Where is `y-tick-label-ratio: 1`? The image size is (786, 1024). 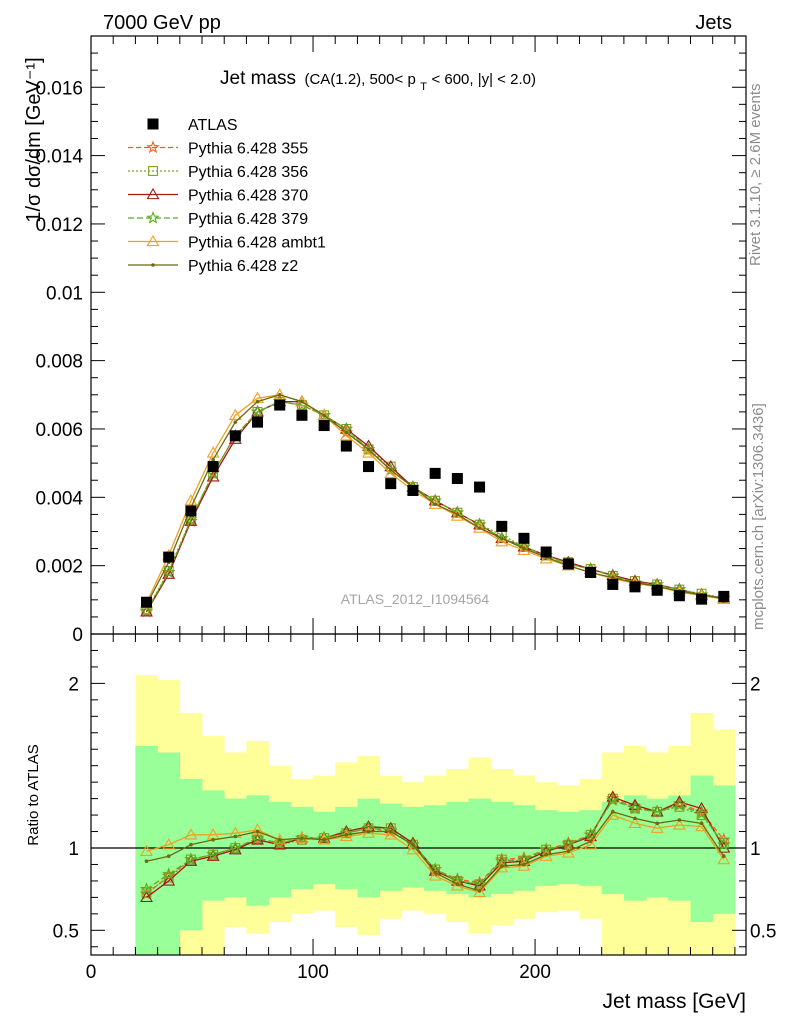 y-tick-label-ratio: 1 is located at coordinates (73, 849).